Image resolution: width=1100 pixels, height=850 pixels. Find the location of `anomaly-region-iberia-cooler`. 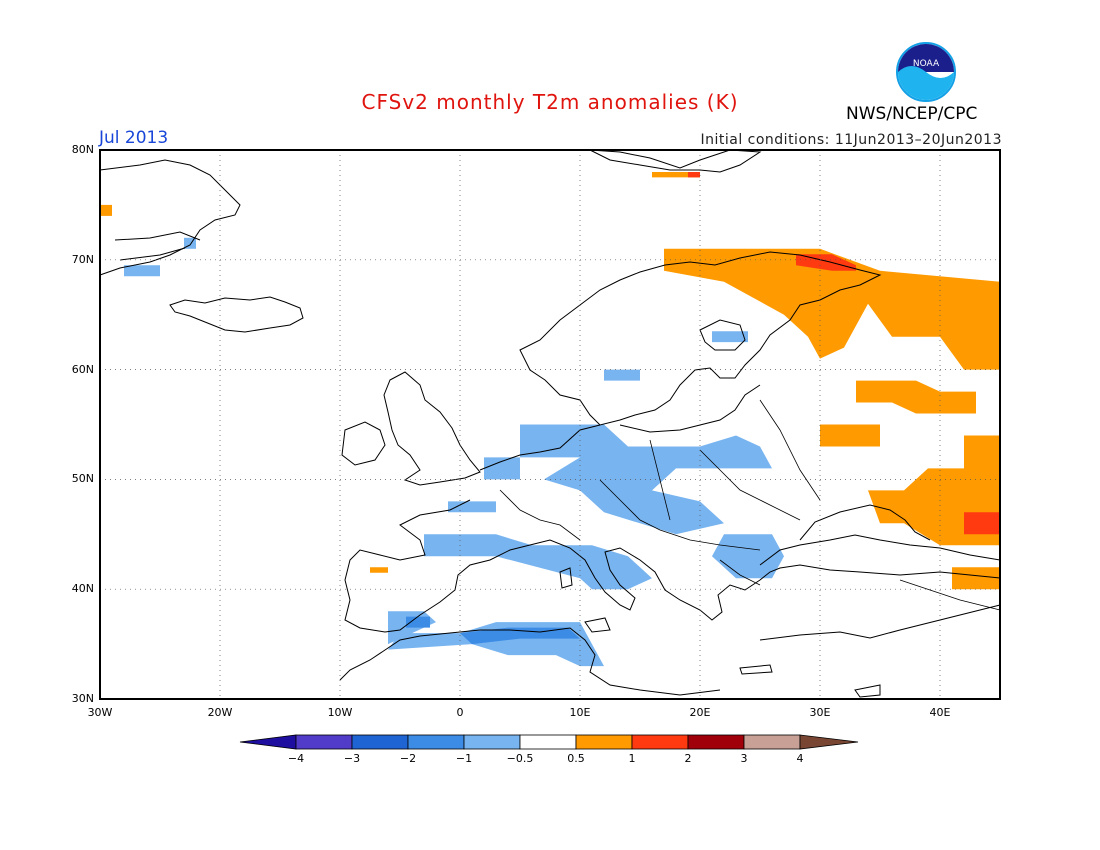

anomaly-region-iberia-cooler is located at coordinates (418, 622).